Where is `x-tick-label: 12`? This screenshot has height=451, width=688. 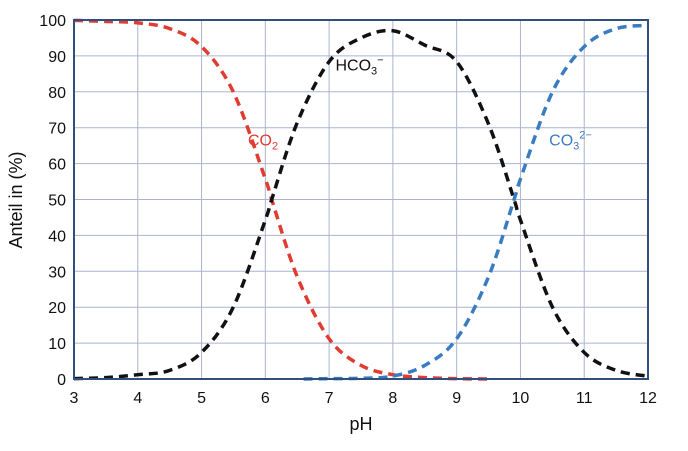 x-tick-label: 12 is located at coordinates (648, 398).